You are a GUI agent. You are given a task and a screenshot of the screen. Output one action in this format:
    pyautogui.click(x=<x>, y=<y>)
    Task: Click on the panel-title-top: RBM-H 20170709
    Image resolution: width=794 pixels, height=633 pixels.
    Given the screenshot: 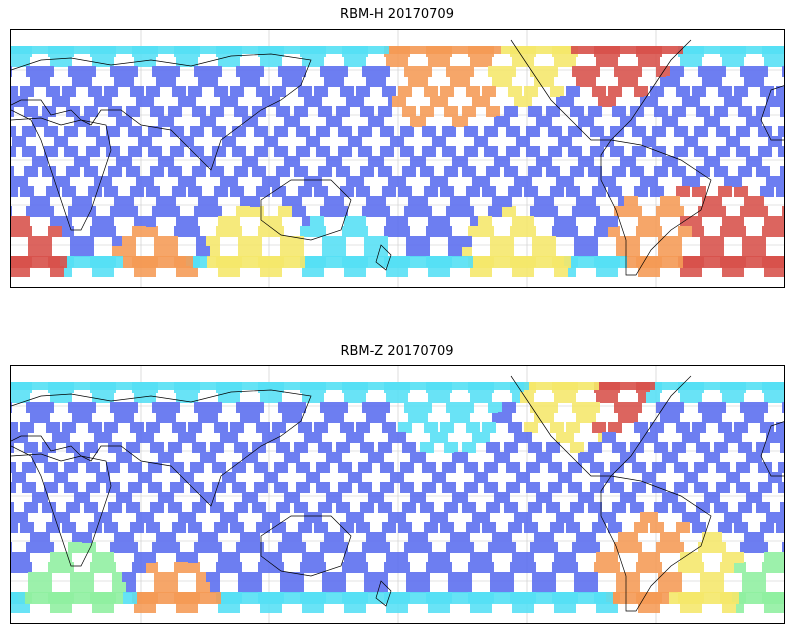 What is the action you would take?
    pyautogui.click(x=397, y=14)
    